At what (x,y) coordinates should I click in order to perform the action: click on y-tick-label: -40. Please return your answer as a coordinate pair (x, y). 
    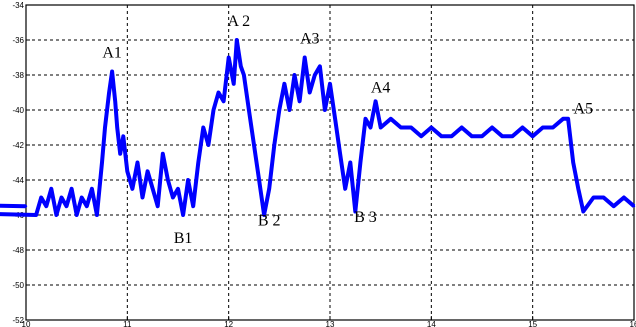
    Looking at the image, I should click on (18, 110).